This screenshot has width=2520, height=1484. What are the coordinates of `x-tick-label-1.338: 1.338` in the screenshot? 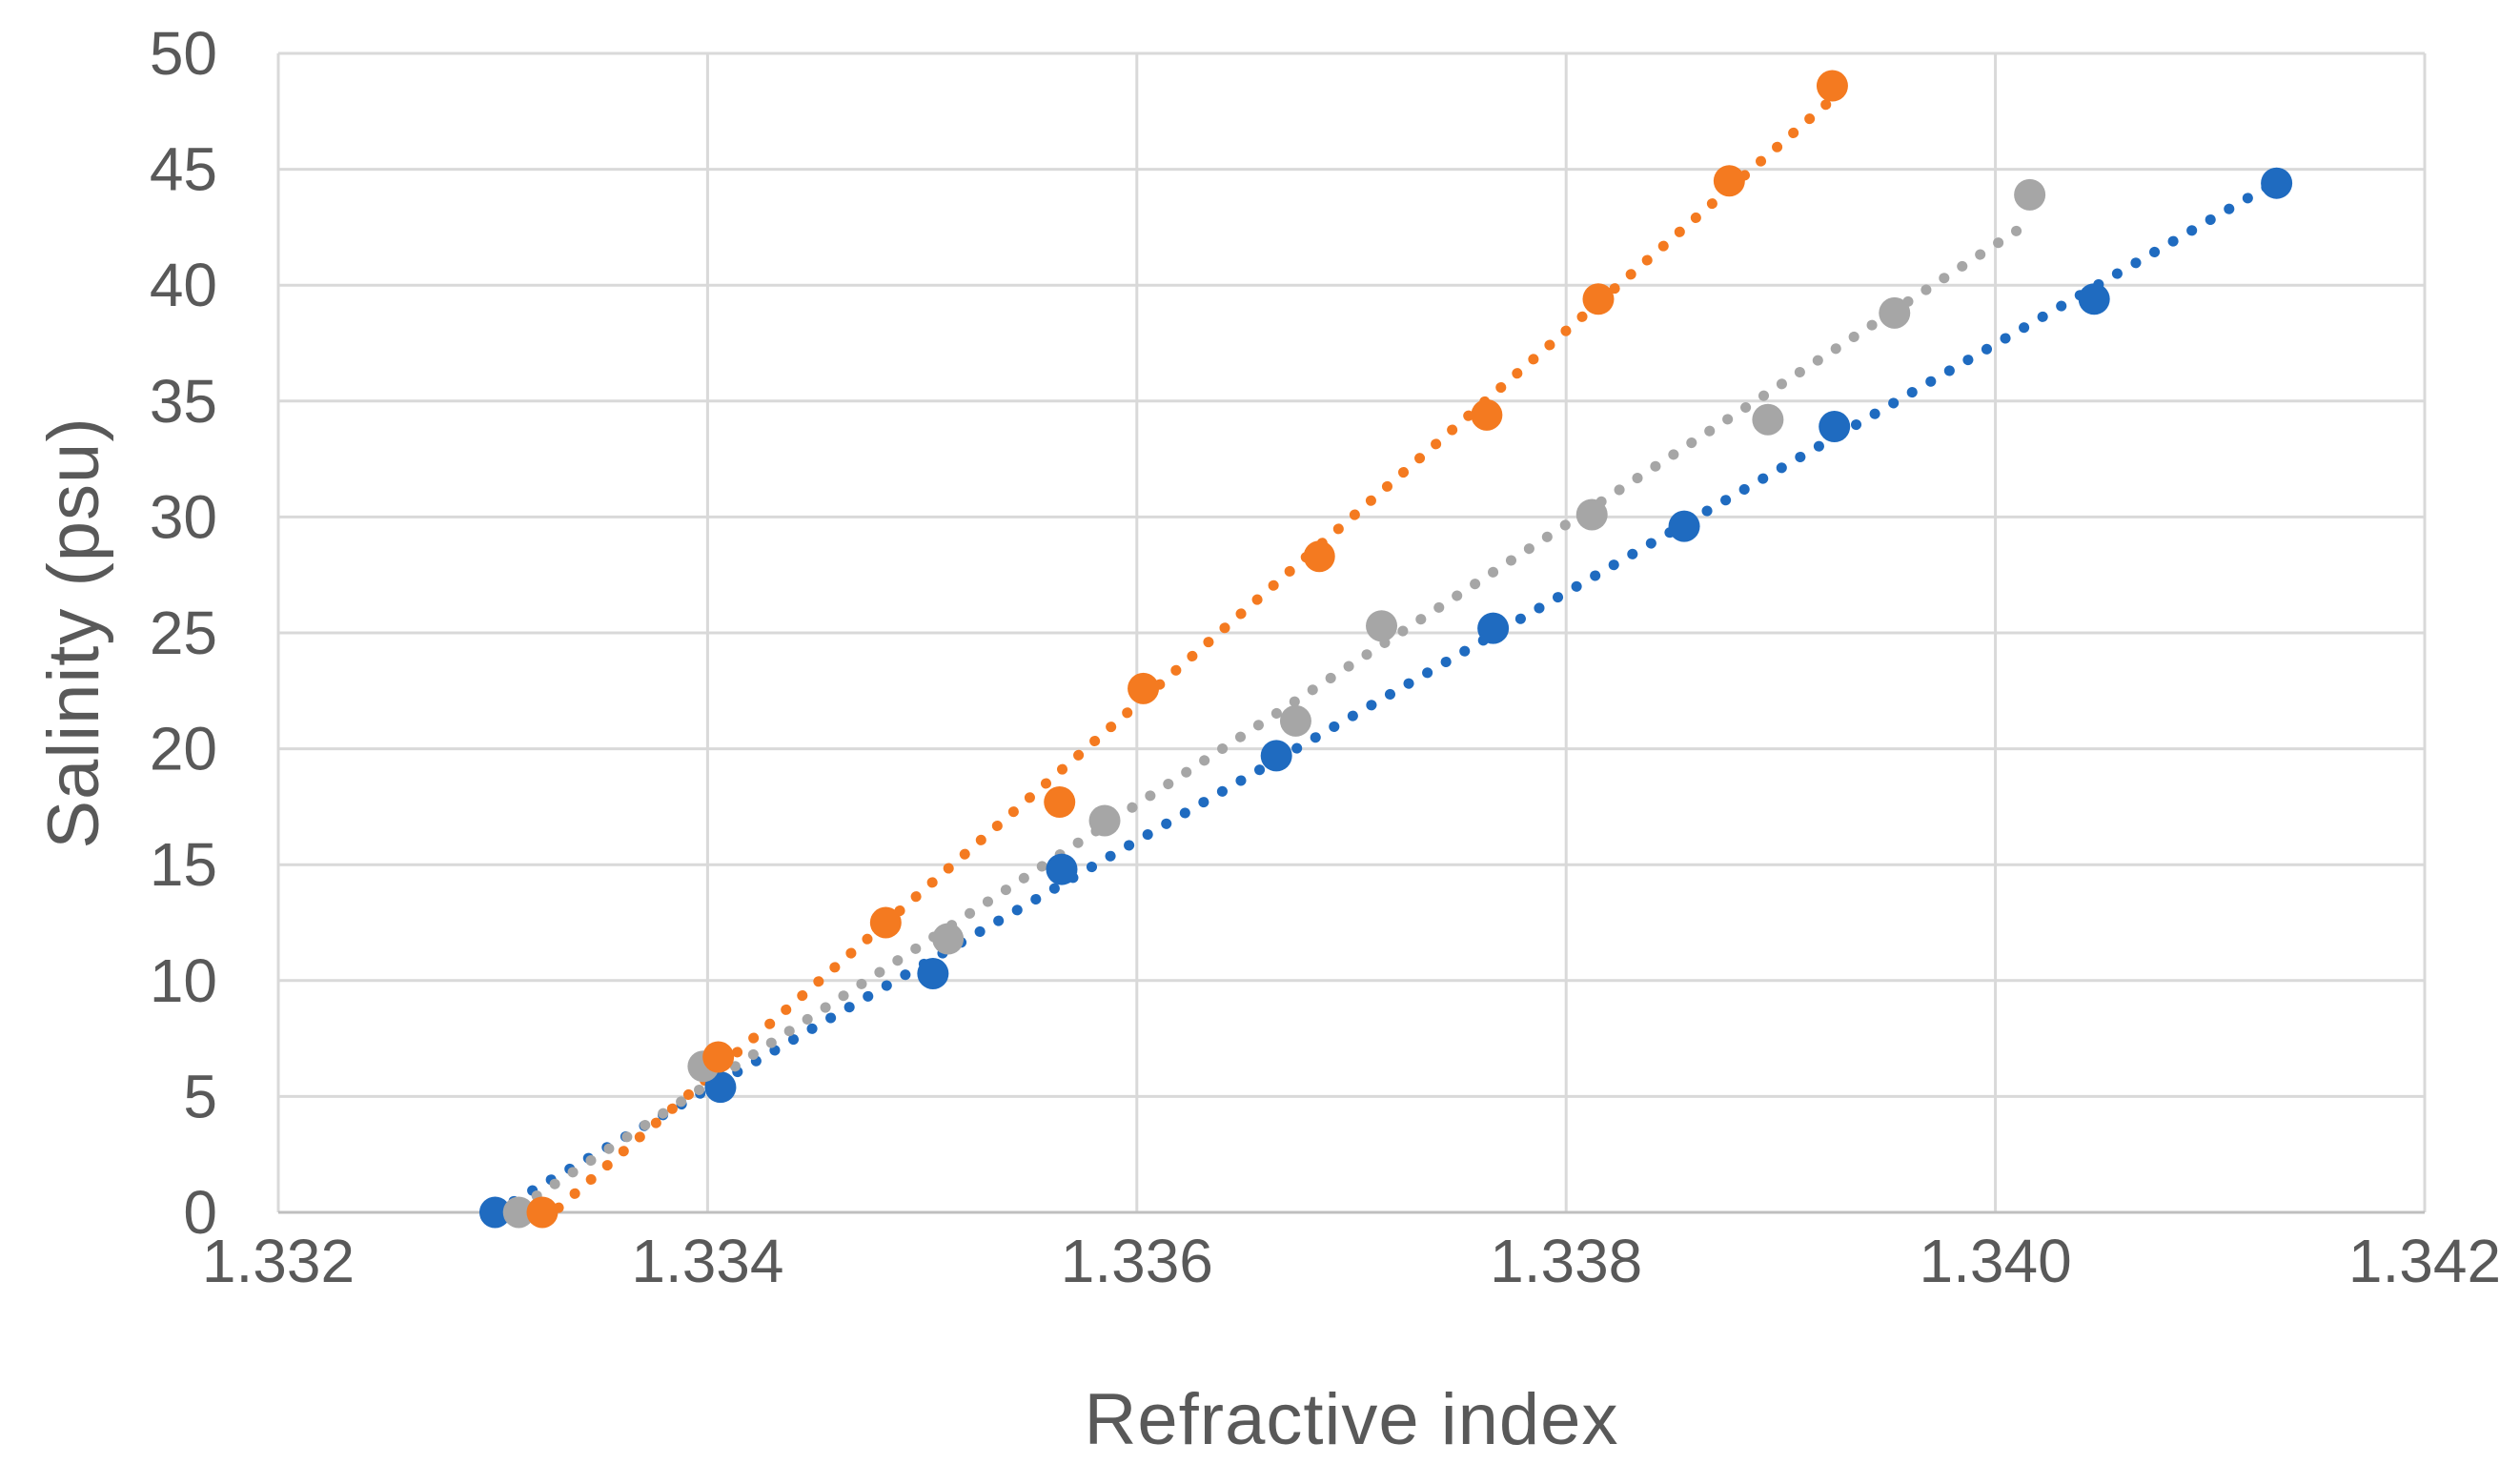 It's located at (1566, 1261).